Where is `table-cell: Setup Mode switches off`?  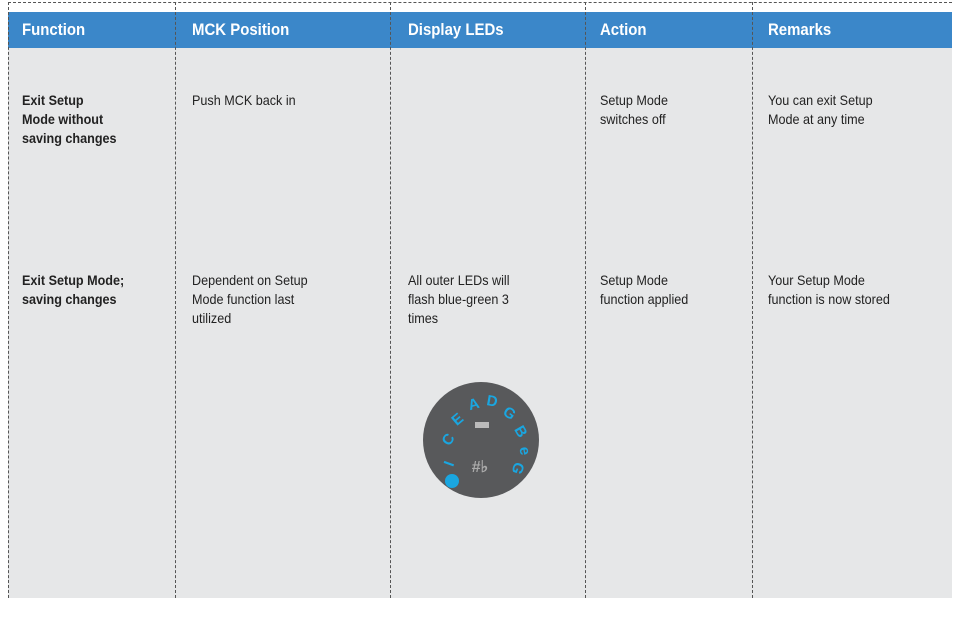
table-cell: Setup Mode switches off is located at coordinates (634, 110).